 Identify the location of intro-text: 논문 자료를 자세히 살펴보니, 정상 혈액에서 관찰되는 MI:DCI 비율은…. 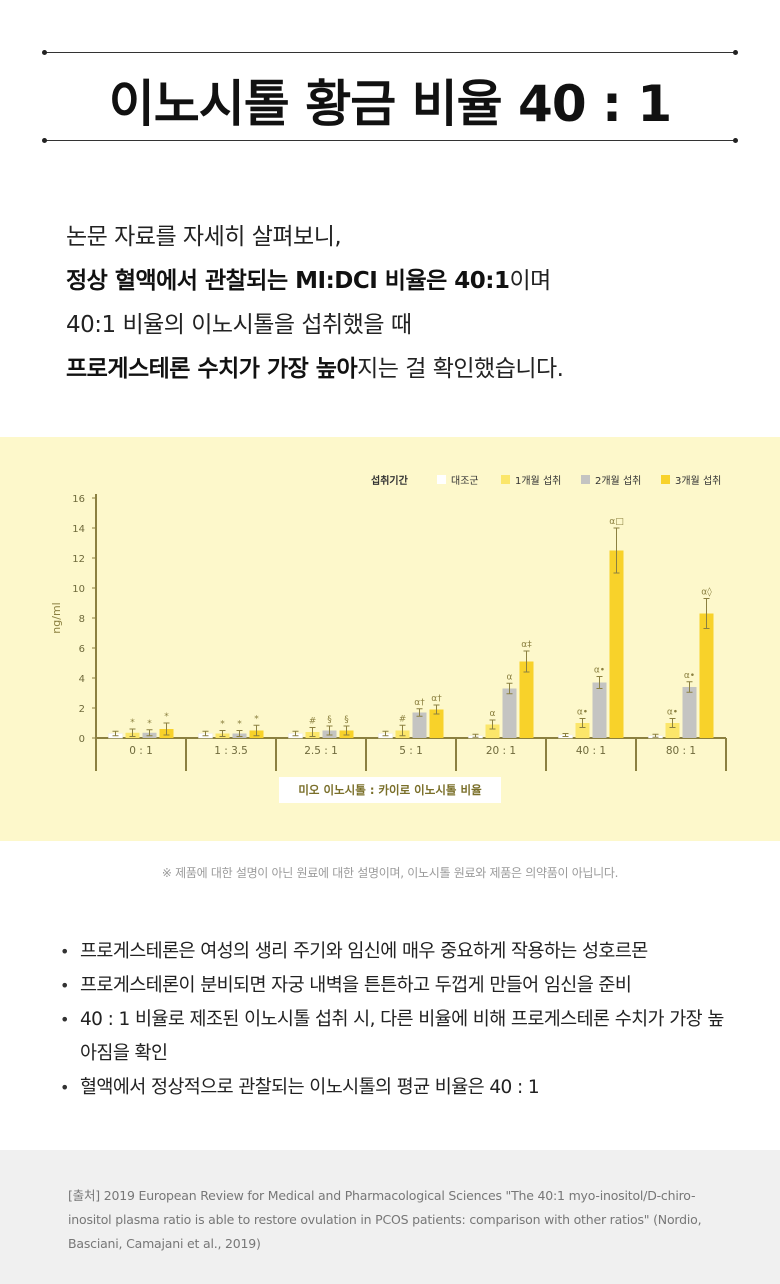
(396, 303).